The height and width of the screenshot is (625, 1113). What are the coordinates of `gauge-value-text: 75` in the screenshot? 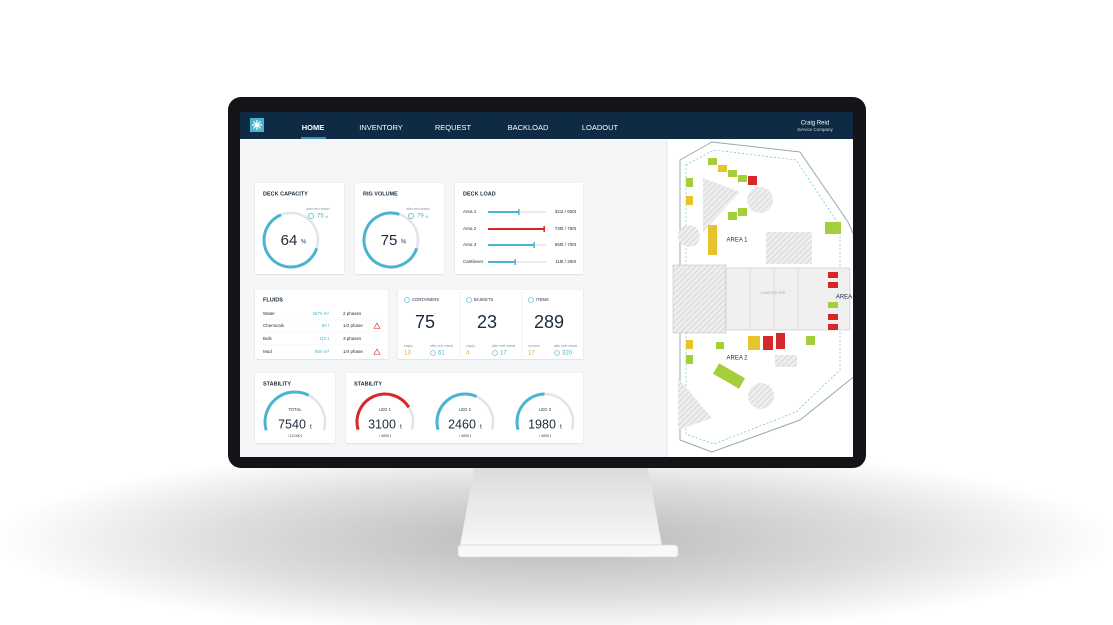 It's located at (389, 240).